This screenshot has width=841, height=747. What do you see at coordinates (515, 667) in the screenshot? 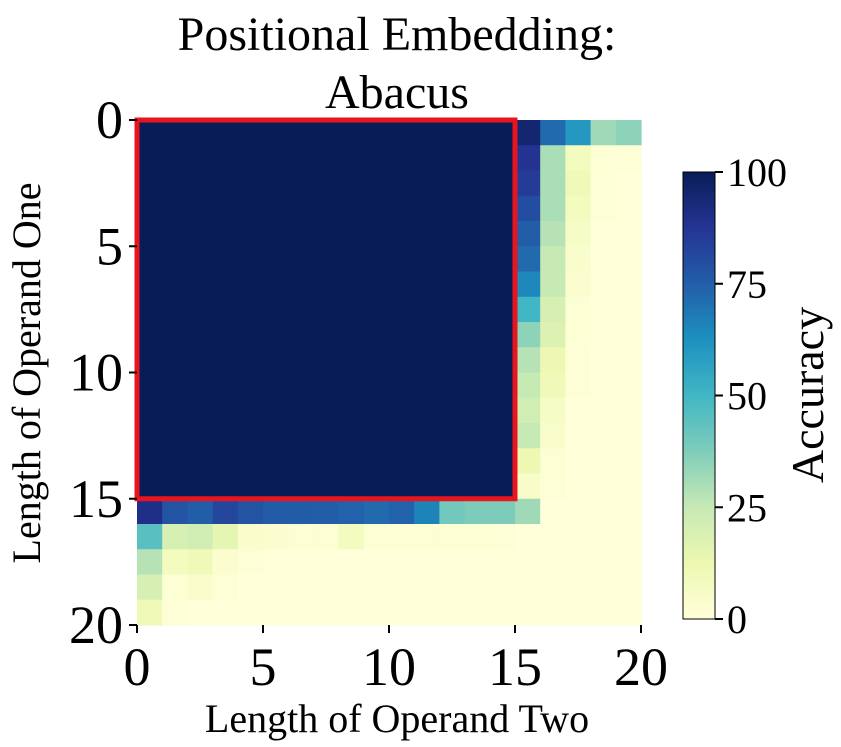
I see `x-tick-label: 15` at bounding box center [515, 667].